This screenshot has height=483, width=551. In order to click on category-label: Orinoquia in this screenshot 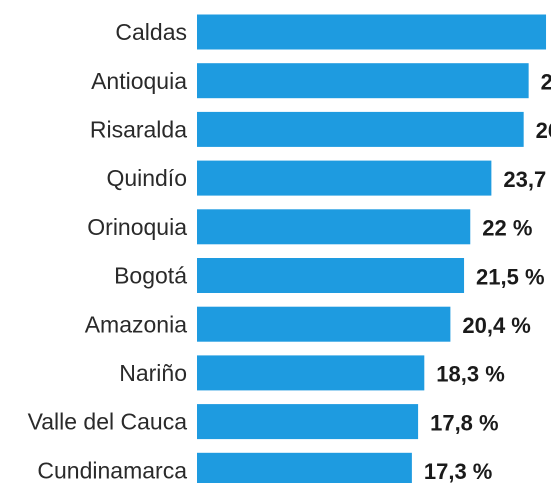, I will do `click(137, 227)`.